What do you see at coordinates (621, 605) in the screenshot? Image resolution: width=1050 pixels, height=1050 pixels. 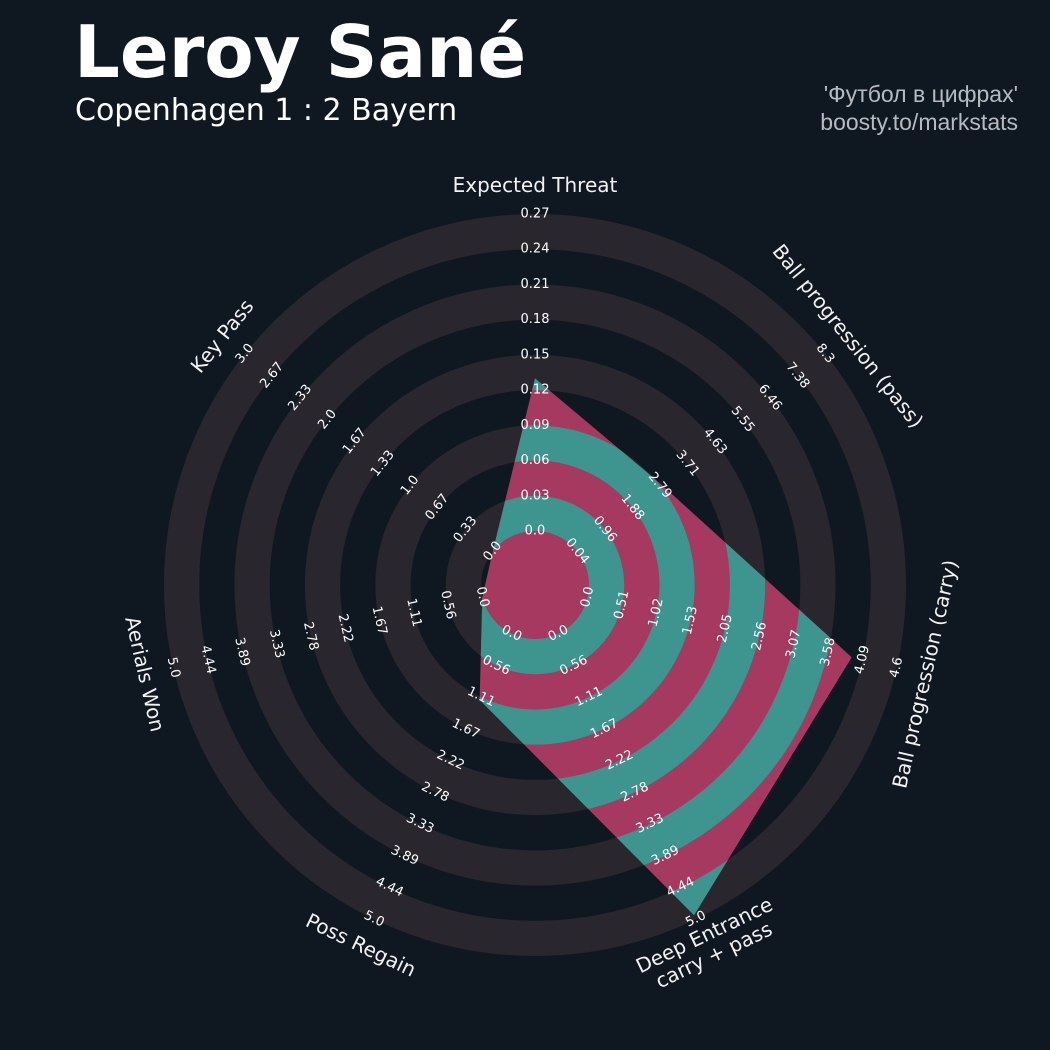 I see `tick-label: 0.51` at bounding box center [621, 605].